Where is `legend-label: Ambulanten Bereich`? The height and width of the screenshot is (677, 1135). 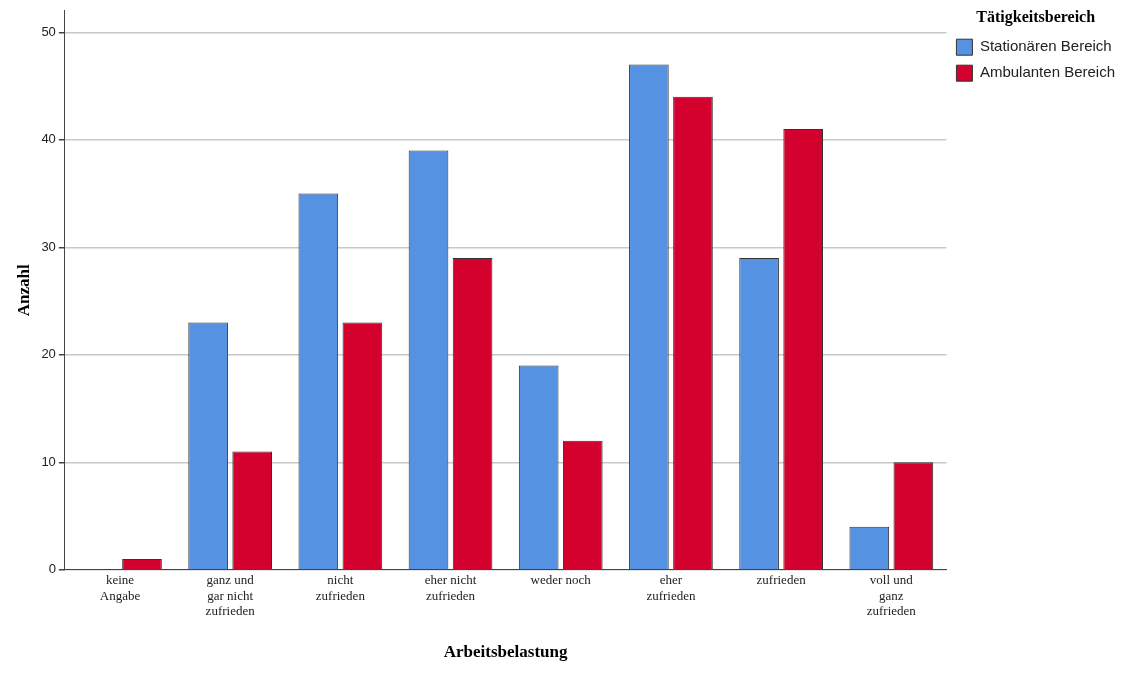
legend-label: Ambulanten Bereich is located at coordinates (1047, 72).